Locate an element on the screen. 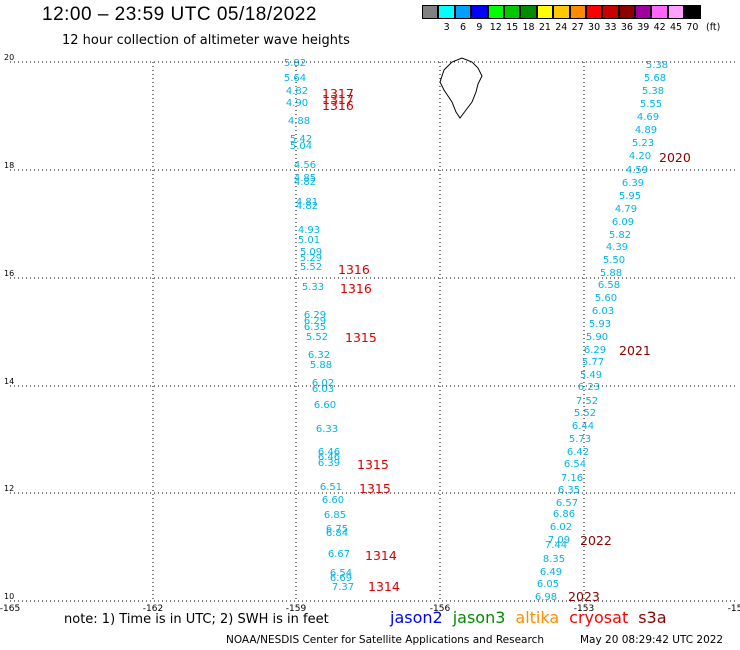  color-scale-label: 18 is located at coordinates (528, 27).